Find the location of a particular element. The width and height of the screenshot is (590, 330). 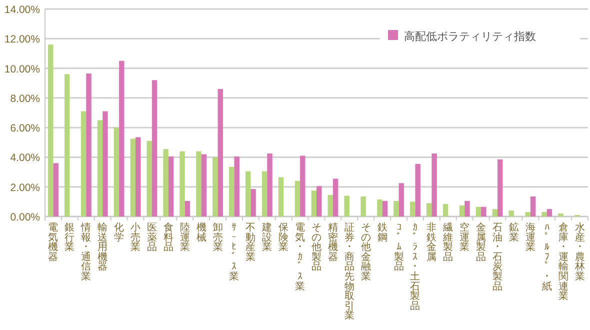

x-tick-label: ｺﾞﾑ製品 is located at coordinates (399, 247).